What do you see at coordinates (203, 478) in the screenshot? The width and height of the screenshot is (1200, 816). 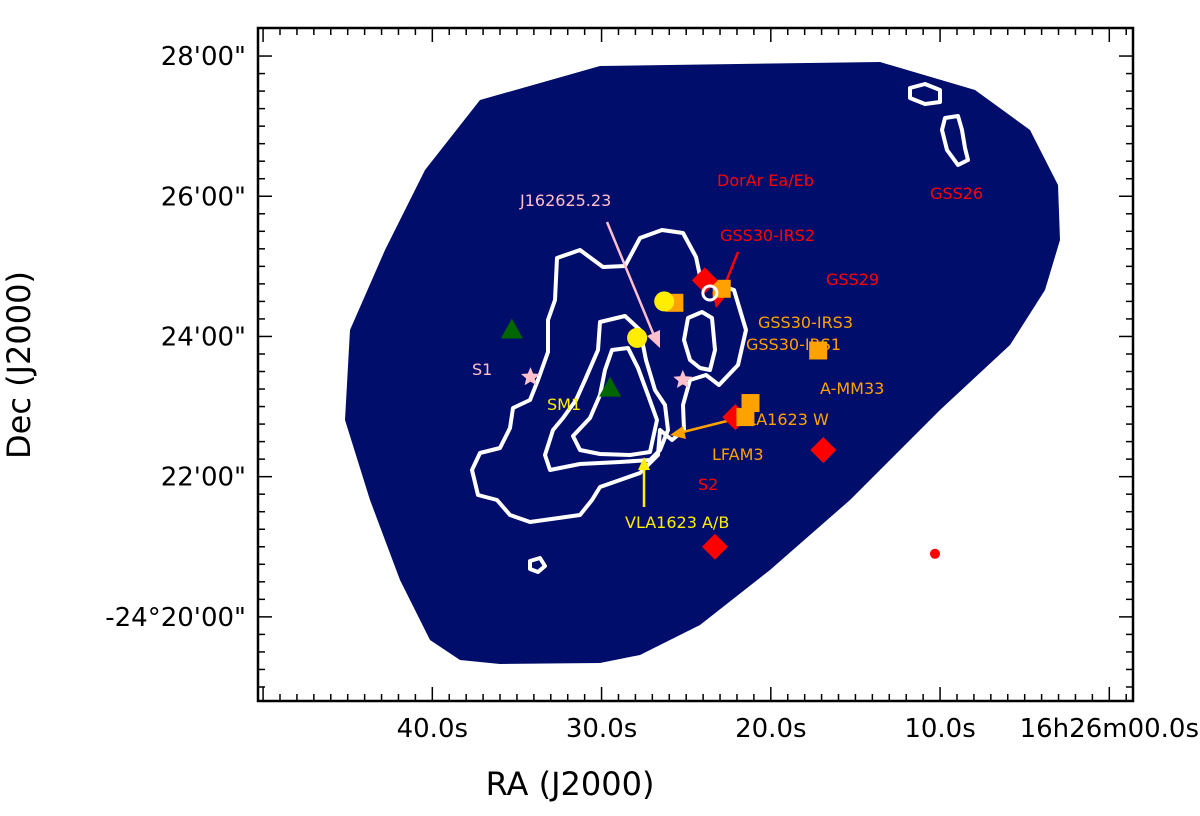 I see `y-tick-label: 22'00"` at bounding box center [203, 478].